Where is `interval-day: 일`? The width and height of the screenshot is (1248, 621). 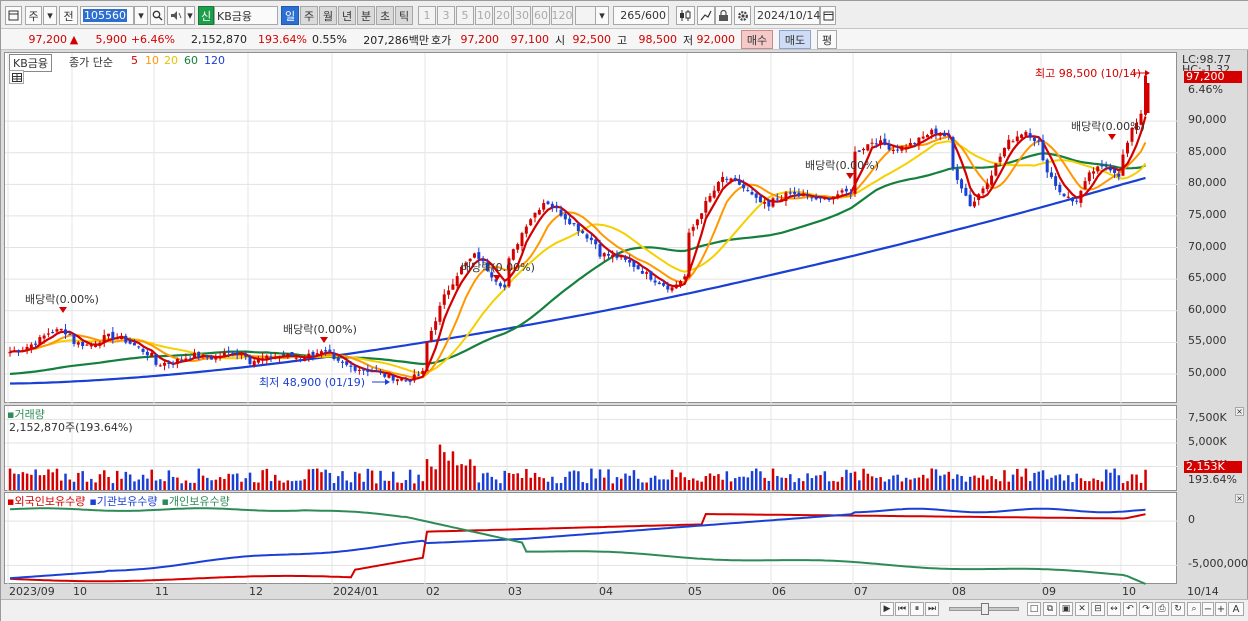 interval-day: 일 is located at coordinates (290, 15).